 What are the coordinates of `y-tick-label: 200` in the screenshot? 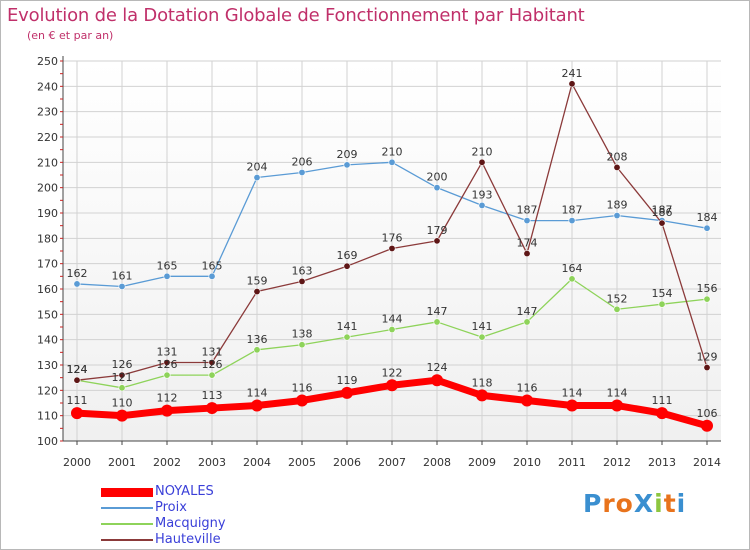 It's located at (47, 188).